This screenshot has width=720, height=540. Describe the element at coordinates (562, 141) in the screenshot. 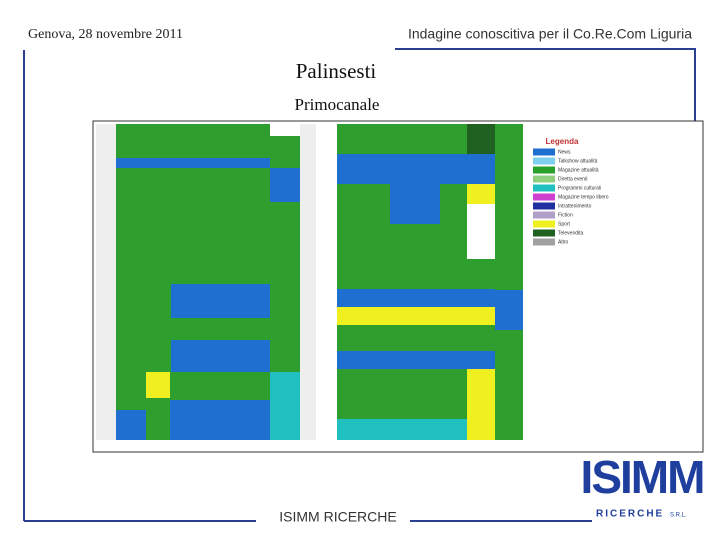

I see `legend-title: Legenda` at that location.